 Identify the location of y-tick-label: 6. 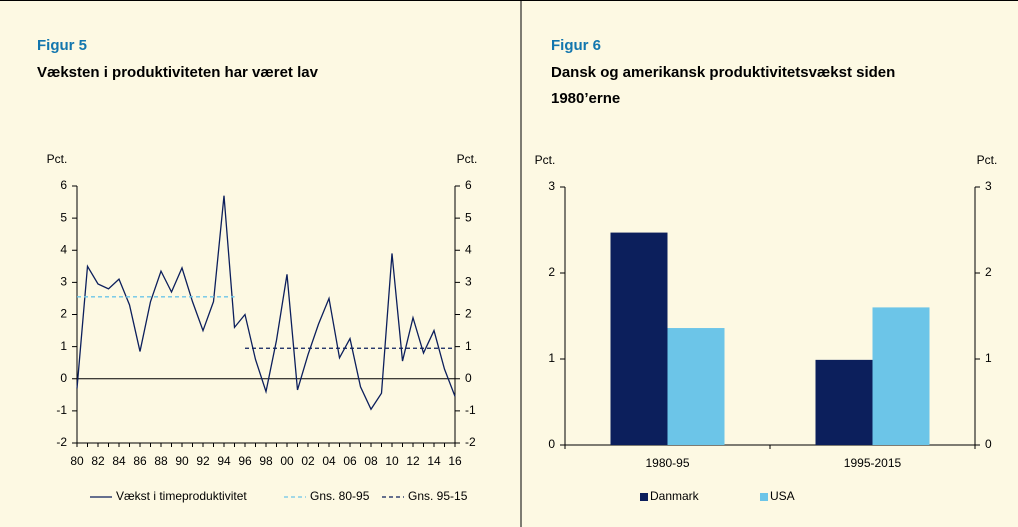
(63, 185).